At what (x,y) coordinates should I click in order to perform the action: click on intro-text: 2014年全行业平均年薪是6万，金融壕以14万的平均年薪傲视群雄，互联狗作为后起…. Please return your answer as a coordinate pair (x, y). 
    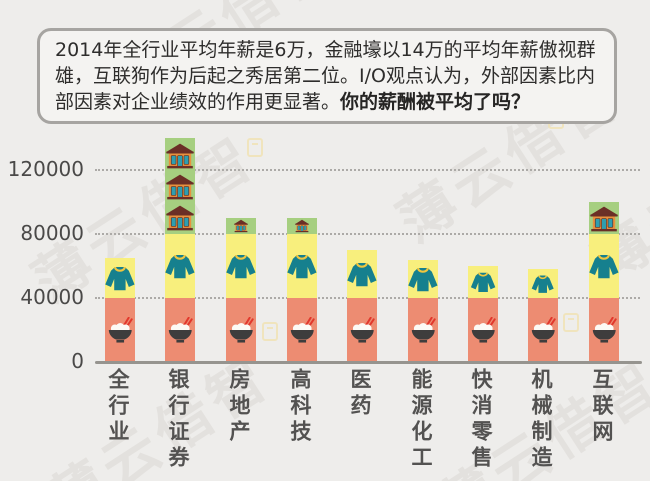
    Looking at the image, I should click on (325, 76).